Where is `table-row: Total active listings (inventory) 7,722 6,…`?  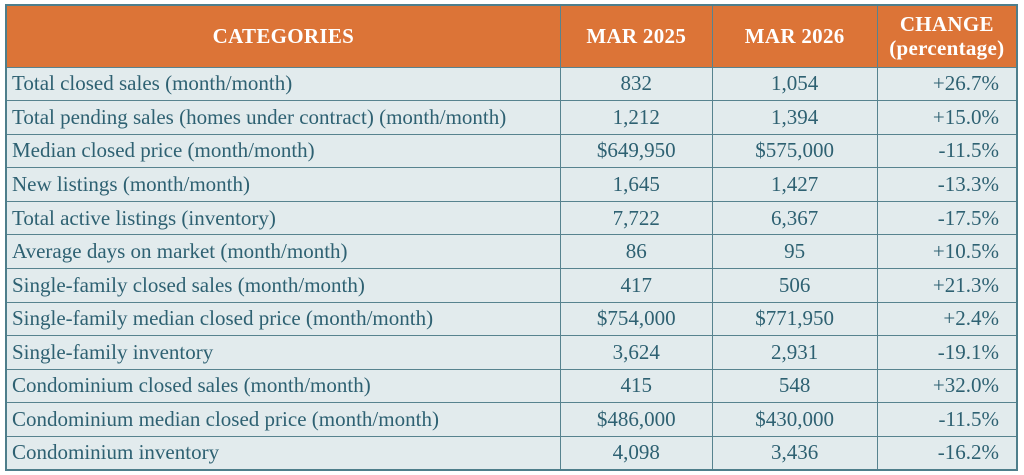
table-row: Total active listings (inventory) 7,722 6,… is located at coordinates (511, 218).